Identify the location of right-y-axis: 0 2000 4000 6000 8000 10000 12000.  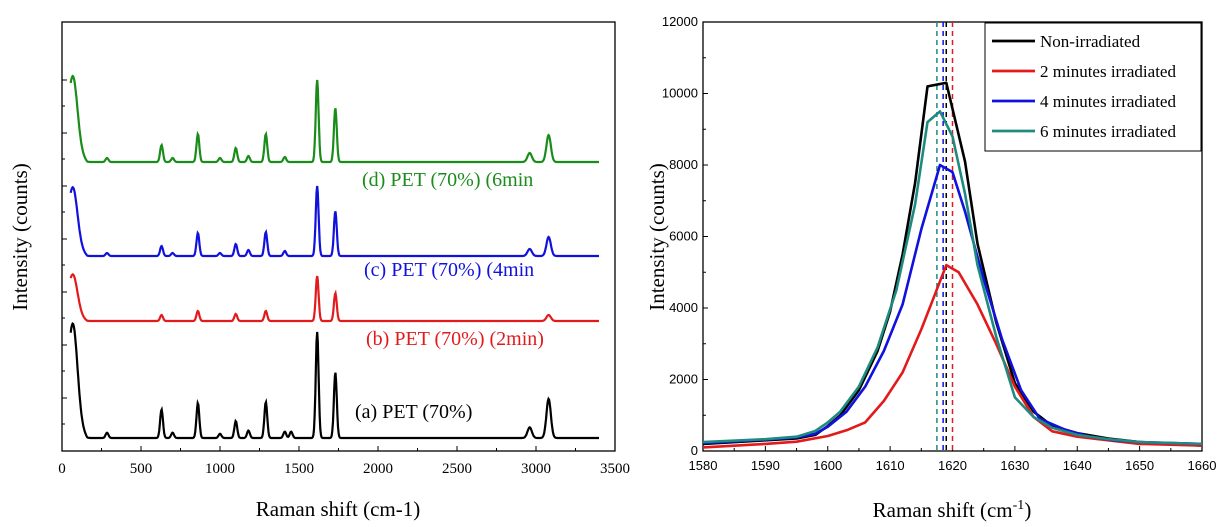
(685, 236).